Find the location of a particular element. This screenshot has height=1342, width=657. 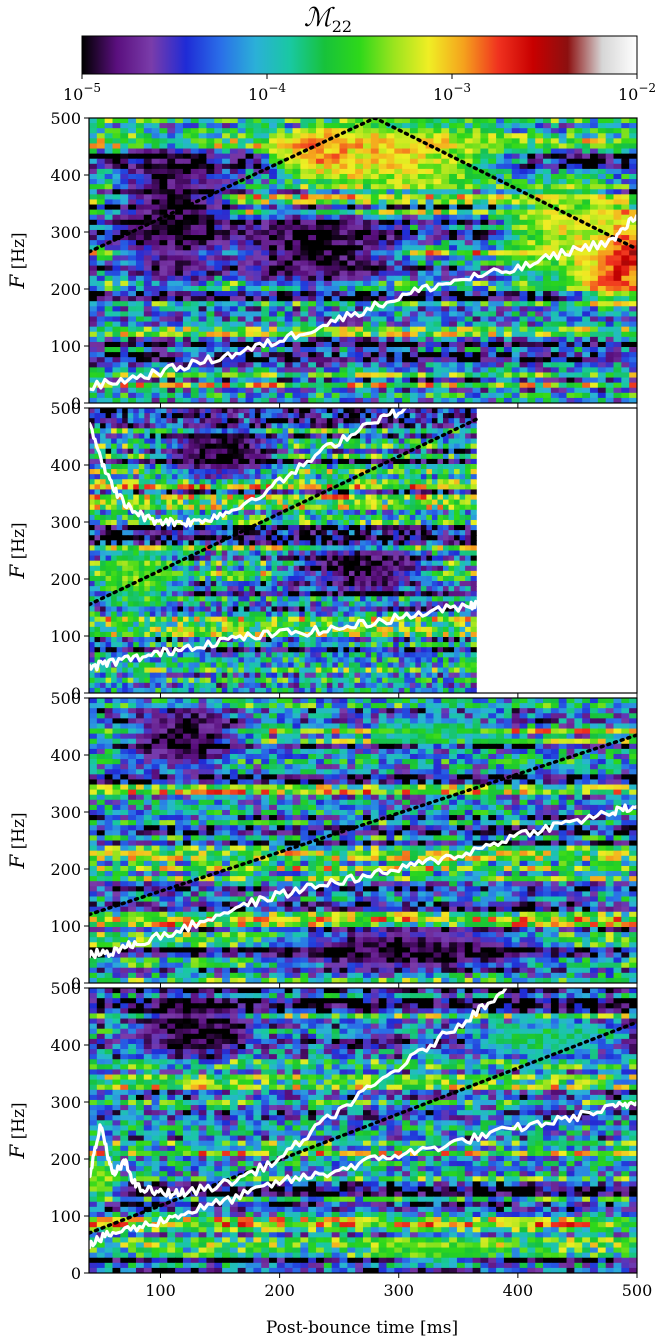

x-tick-label: 500 is located at coordinates (637, 1290).